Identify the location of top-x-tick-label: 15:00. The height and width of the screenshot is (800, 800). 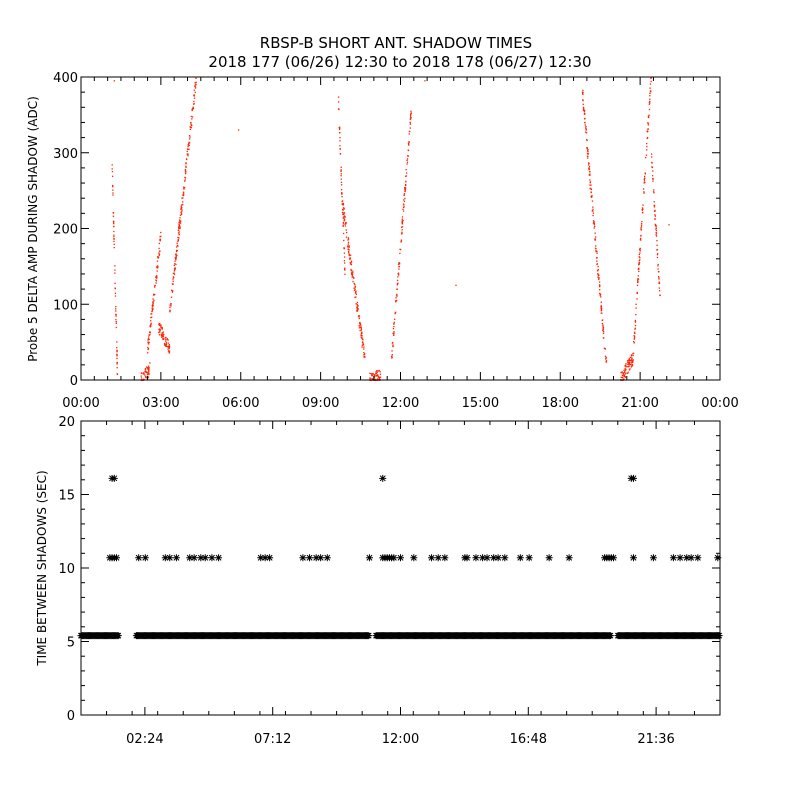
(480, 403).